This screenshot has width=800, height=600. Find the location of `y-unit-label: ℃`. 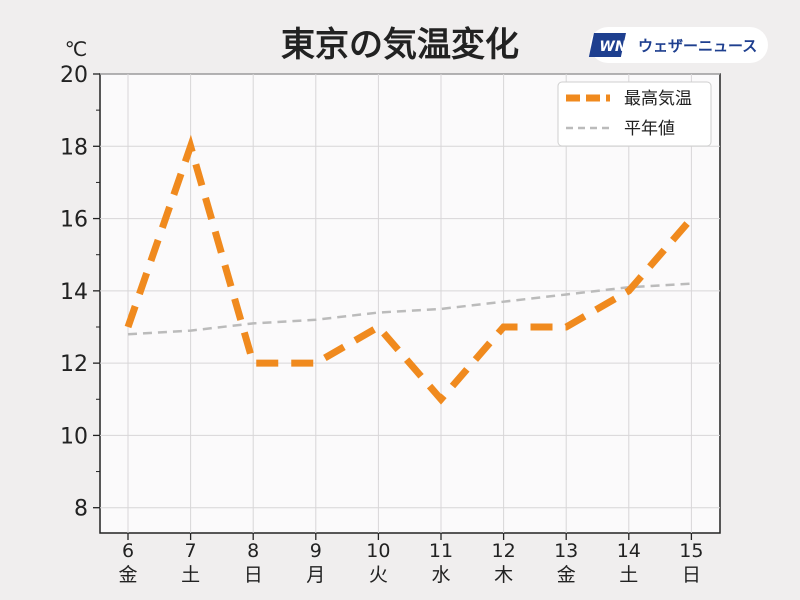

y-unit-label: ℃ is located at coordinates (76, 49).